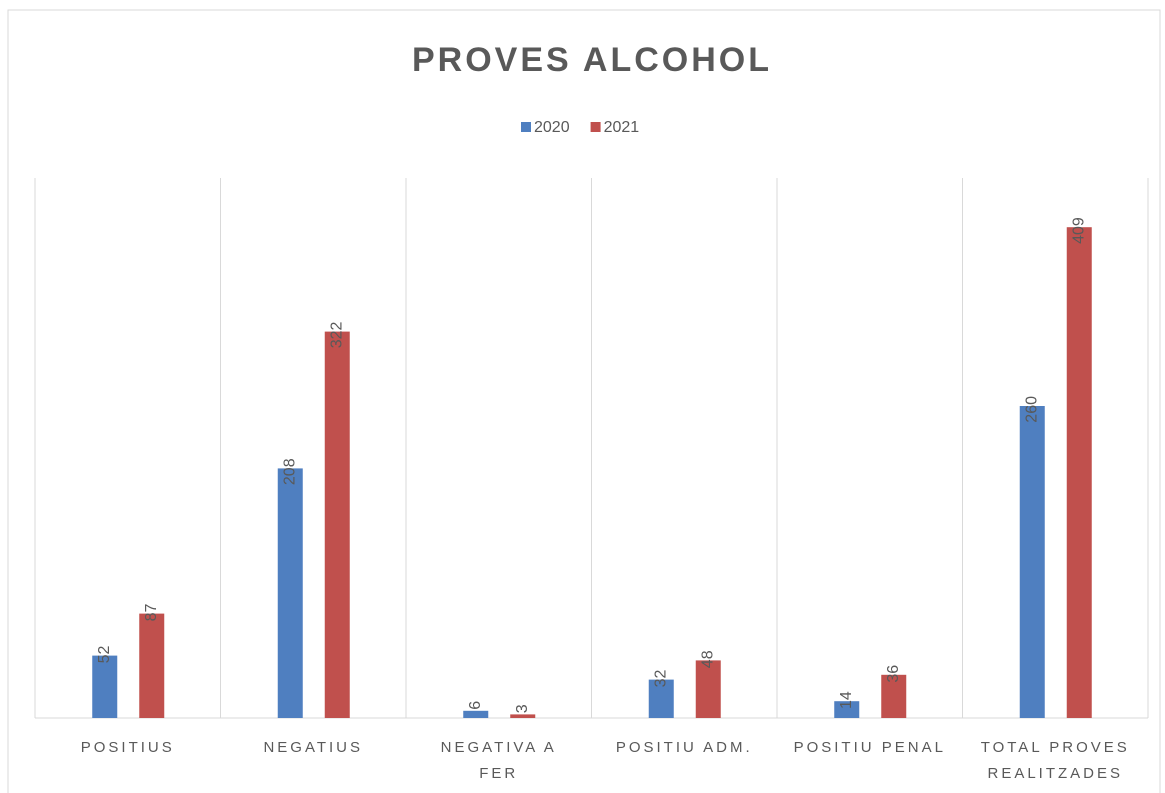 This screenshot has height=793, width=1165. What do you see at coordinates (1078, 230) in the screenshot?
I see `data-label: 409` at bounding box center [1078, 230].